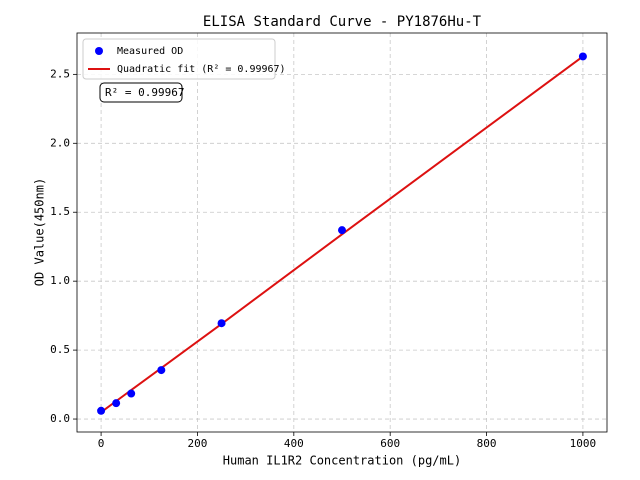 The height and width of the screenshot is (480, 640). Describe the element at coordinates (179, 59) in the screenshot. I see `legend-box` at that location.